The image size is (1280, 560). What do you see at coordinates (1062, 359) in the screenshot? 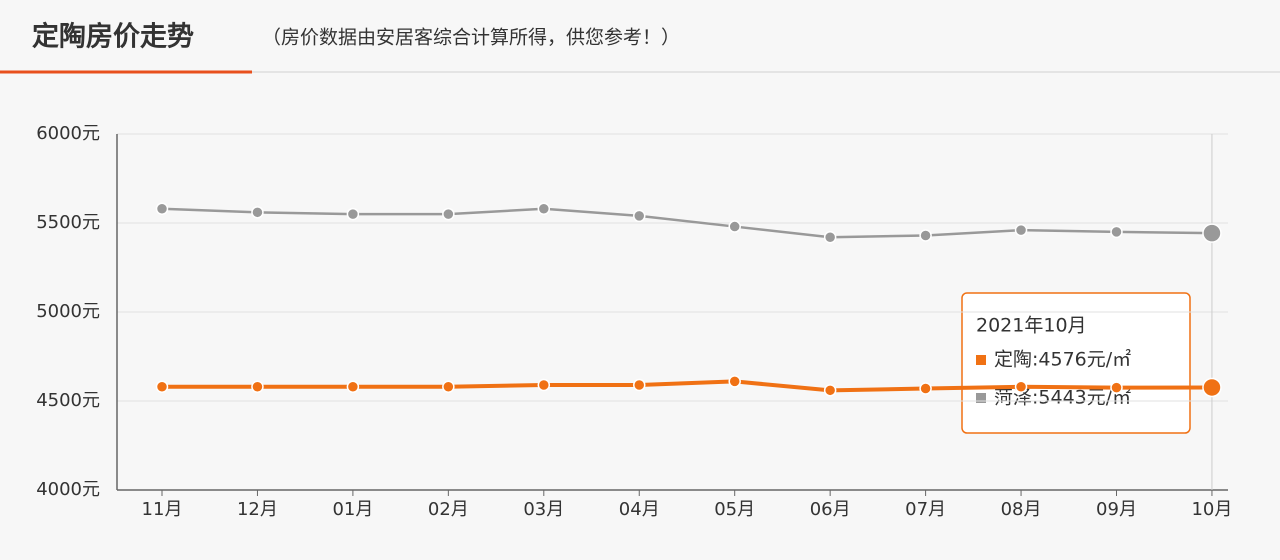
I see `tooltip-line: 定陶:4576元/㎡` at bounding box center [1062, 359].